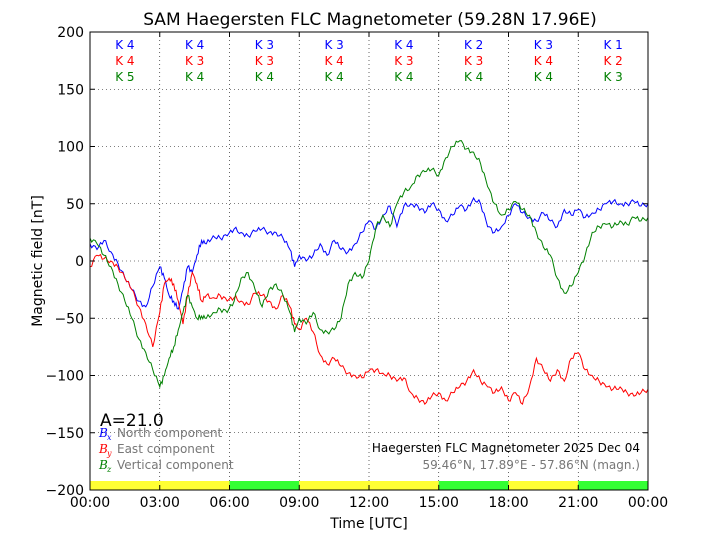  What do you see at coordinates (612, 45) in the screenshot?
I see `k-index-bx: K 1` at bounding box center [612, 45].